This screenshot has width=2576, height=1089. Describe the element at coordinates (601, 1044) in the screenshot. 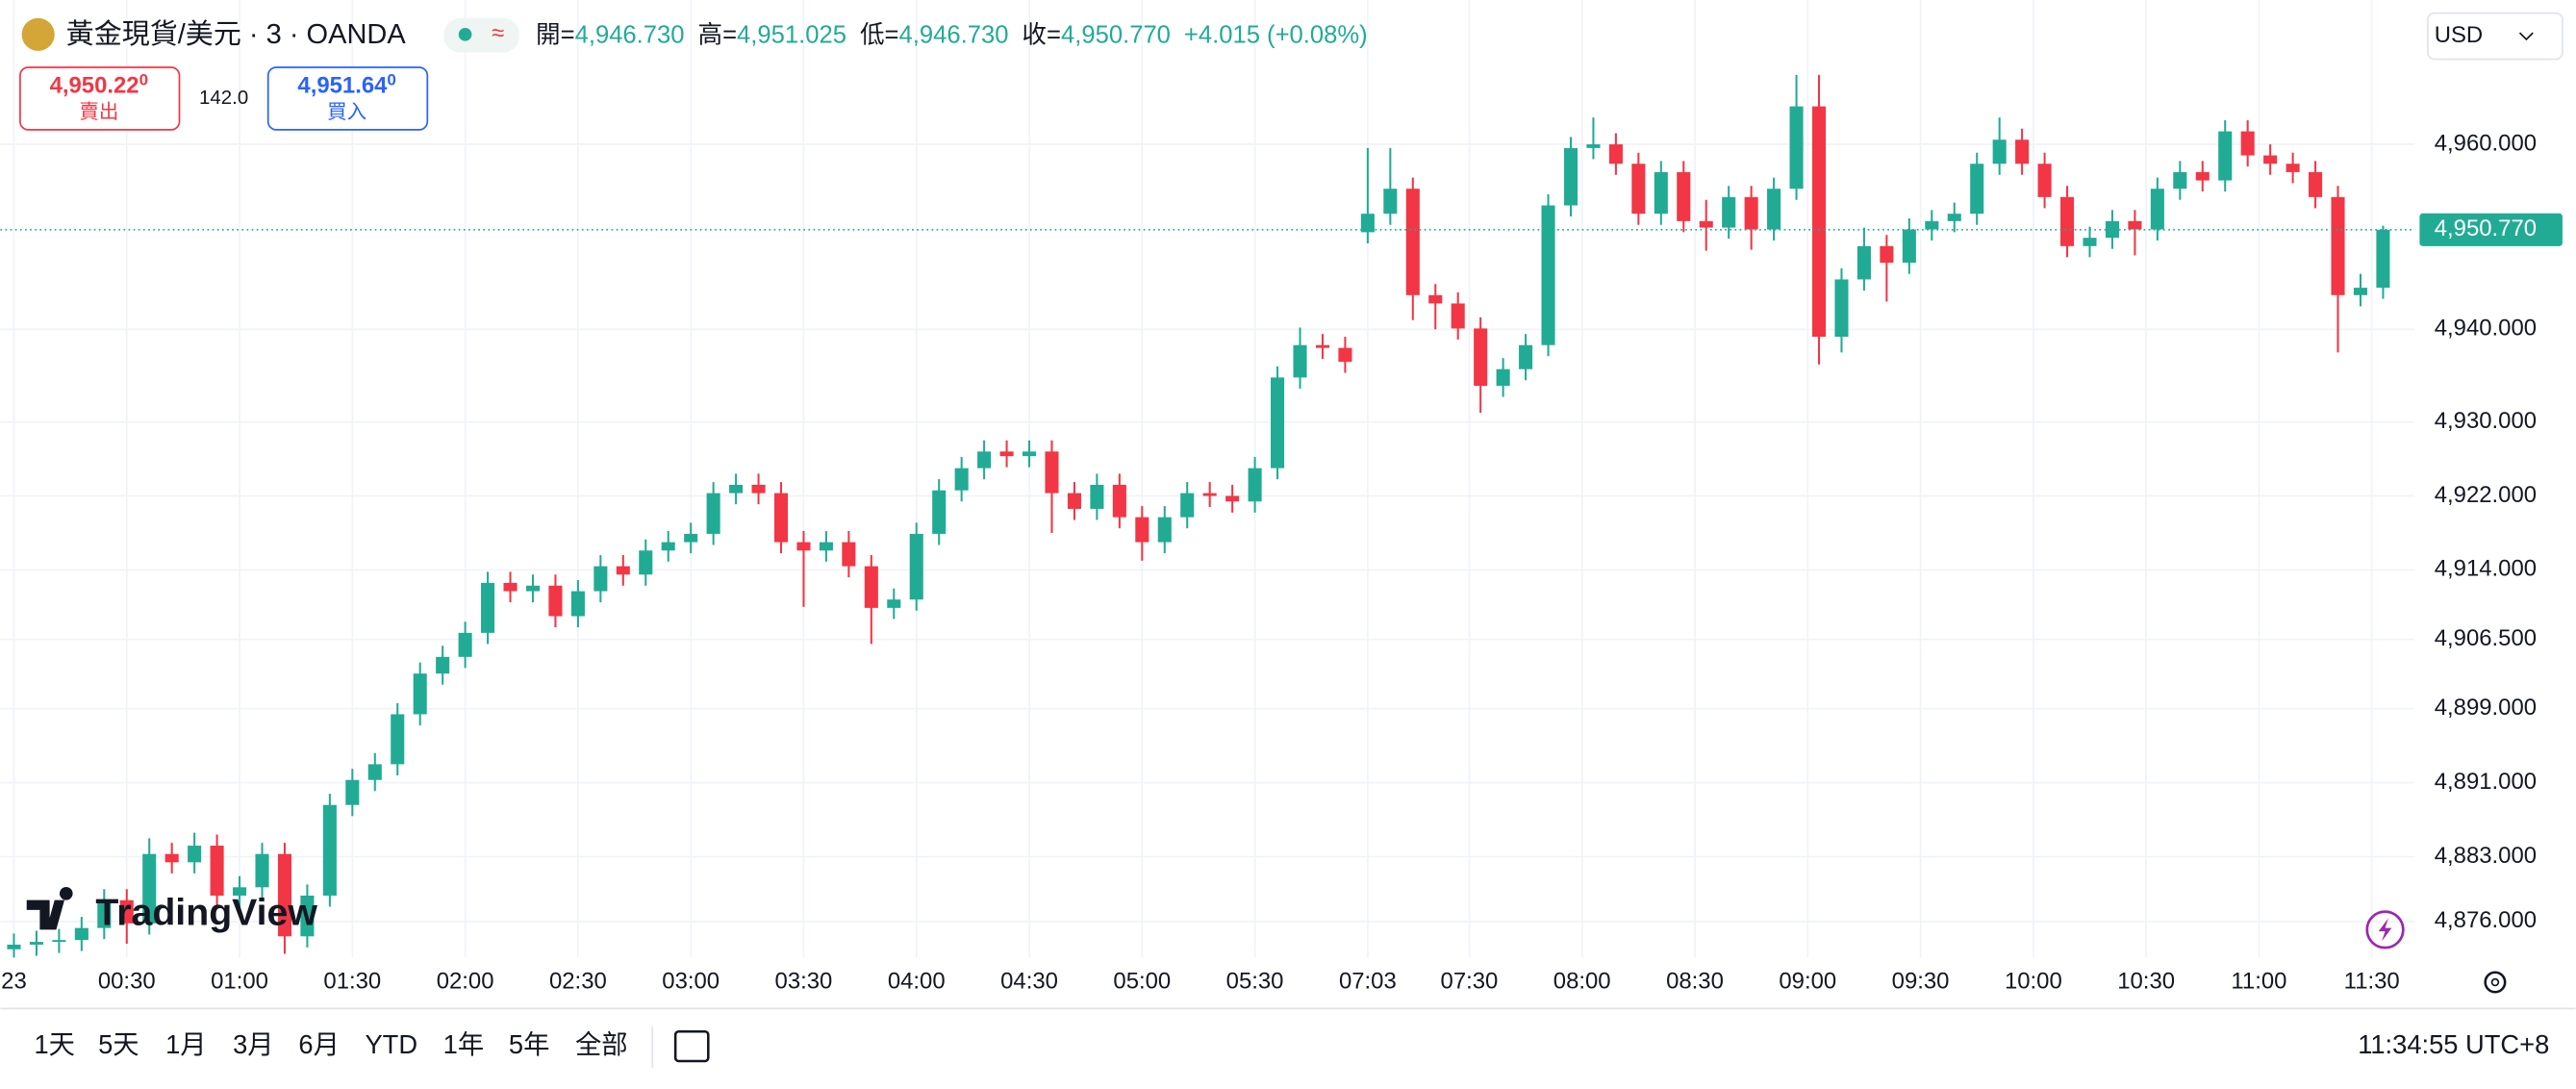

I see `range-button: 全部` at that location.